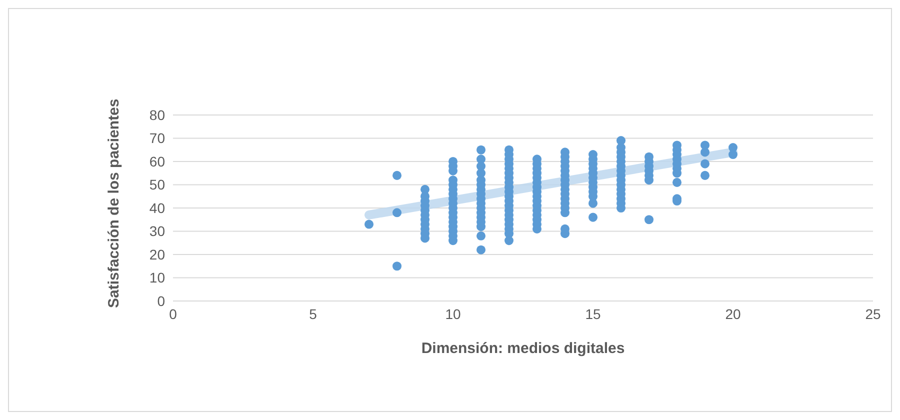 This screenshot has height=420, width=900. Describe the element at coordinates (453, 314) in the screenshot. I see `x-tick-label: 10` at that location.